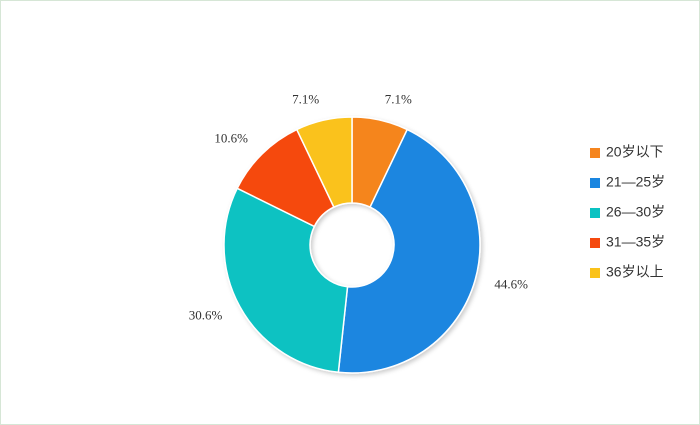 The width and height of the screenshot is (700, 425). What do you see at coordinates (206, 314) in the screenshot?
I see `data-label: 30.6%` at bounding box center [206, 314].